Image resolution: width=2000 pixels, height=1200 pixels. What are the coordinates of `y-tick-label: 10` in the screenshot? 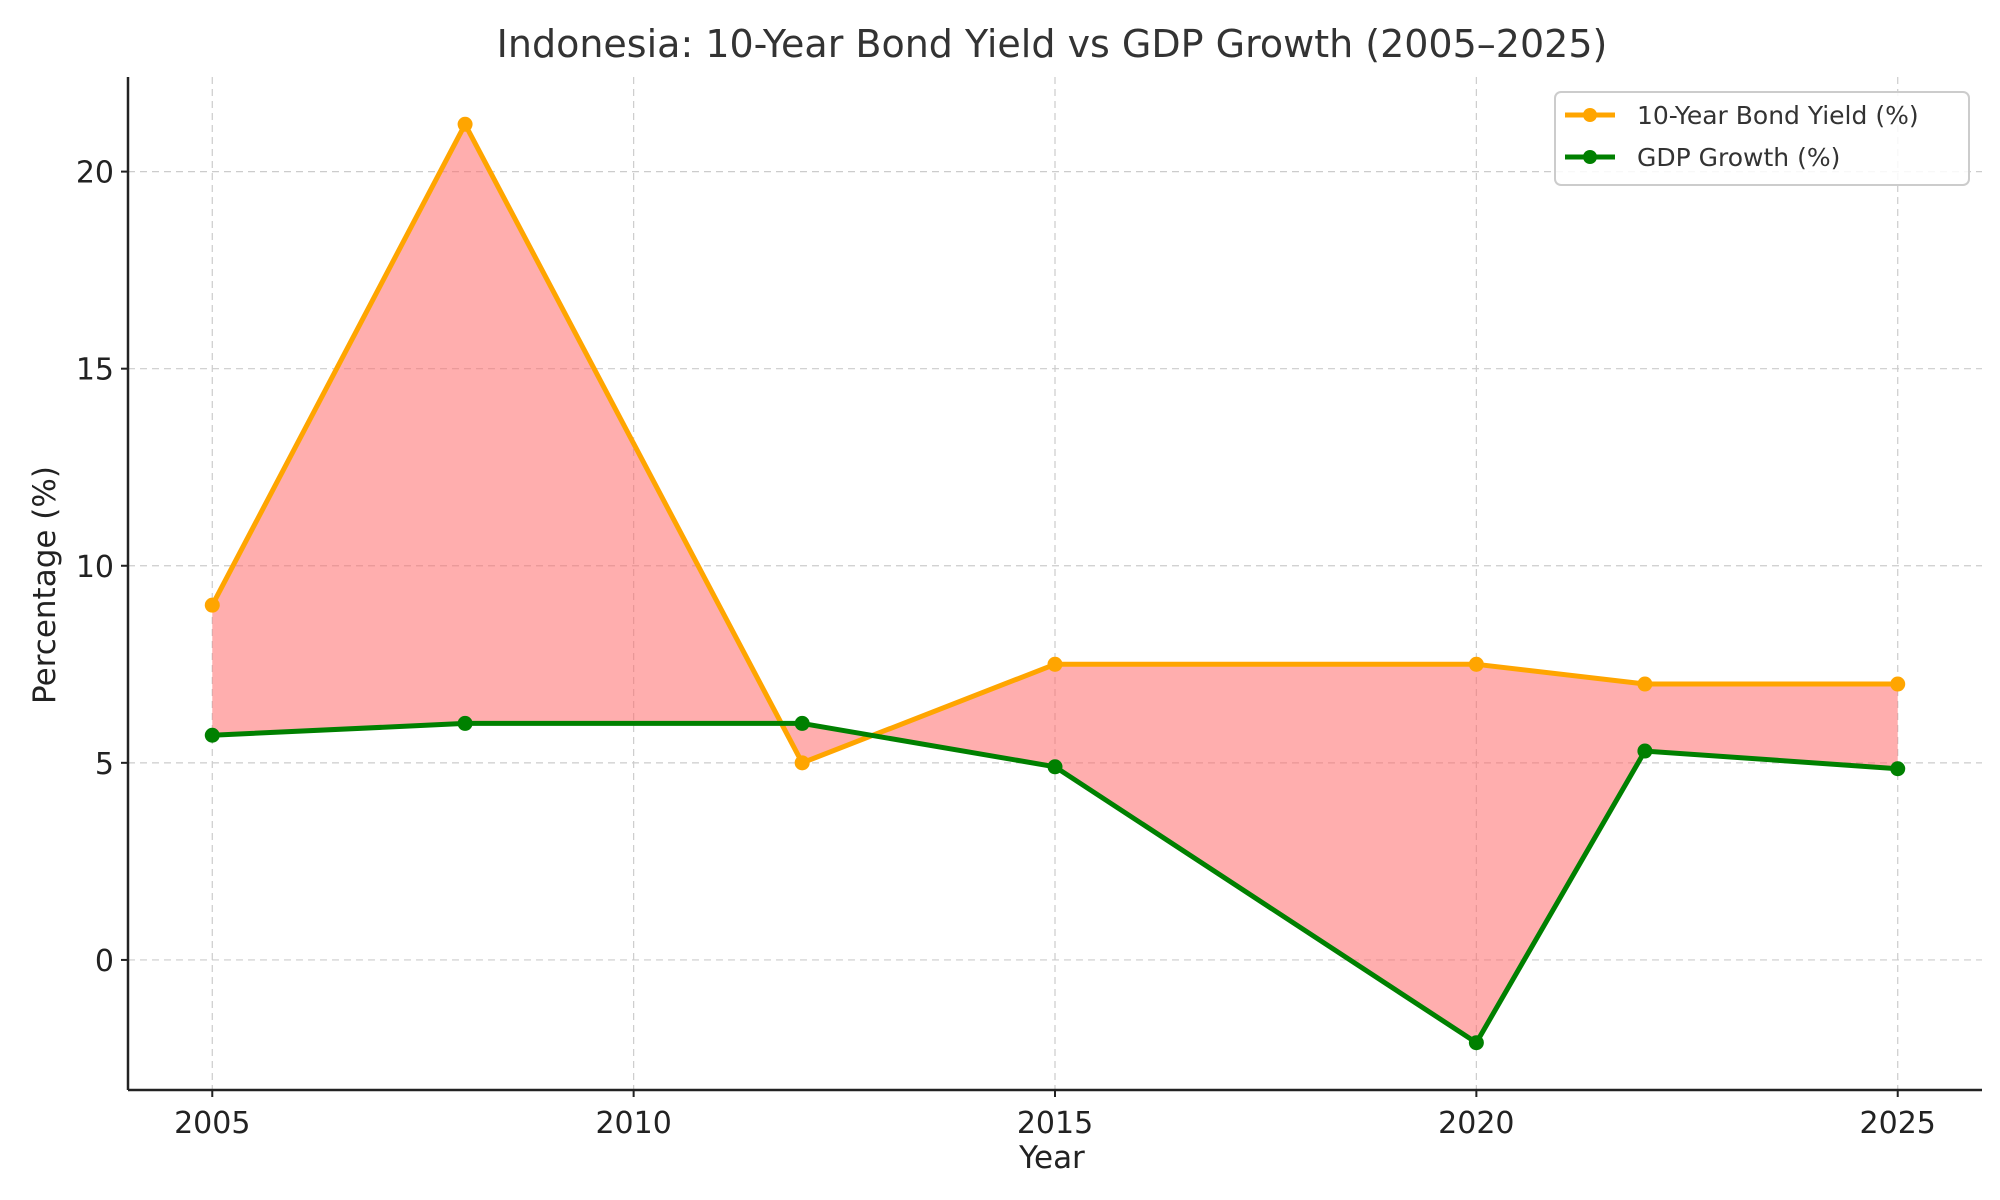 It's located at (95, 567).